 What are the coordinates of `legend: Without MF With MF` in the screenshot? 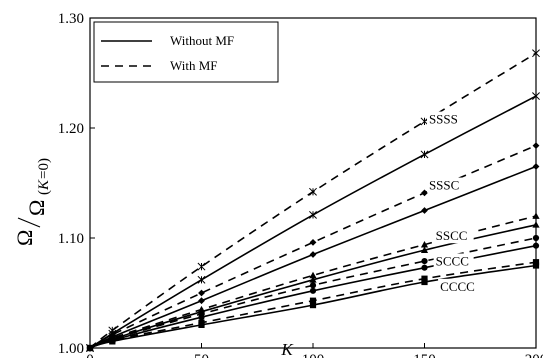 It's located at (186, 52).